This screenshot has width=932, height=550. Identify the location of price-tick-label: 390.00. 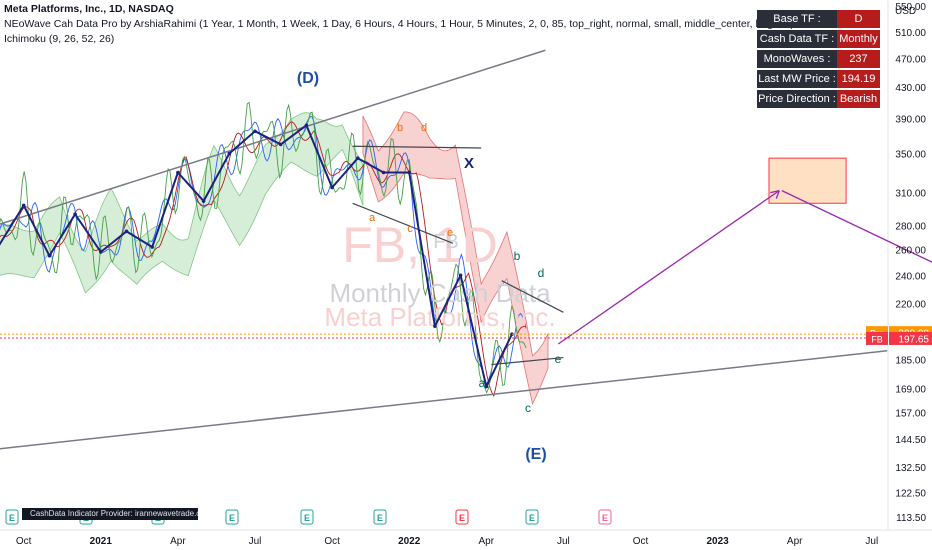
(910, 120).